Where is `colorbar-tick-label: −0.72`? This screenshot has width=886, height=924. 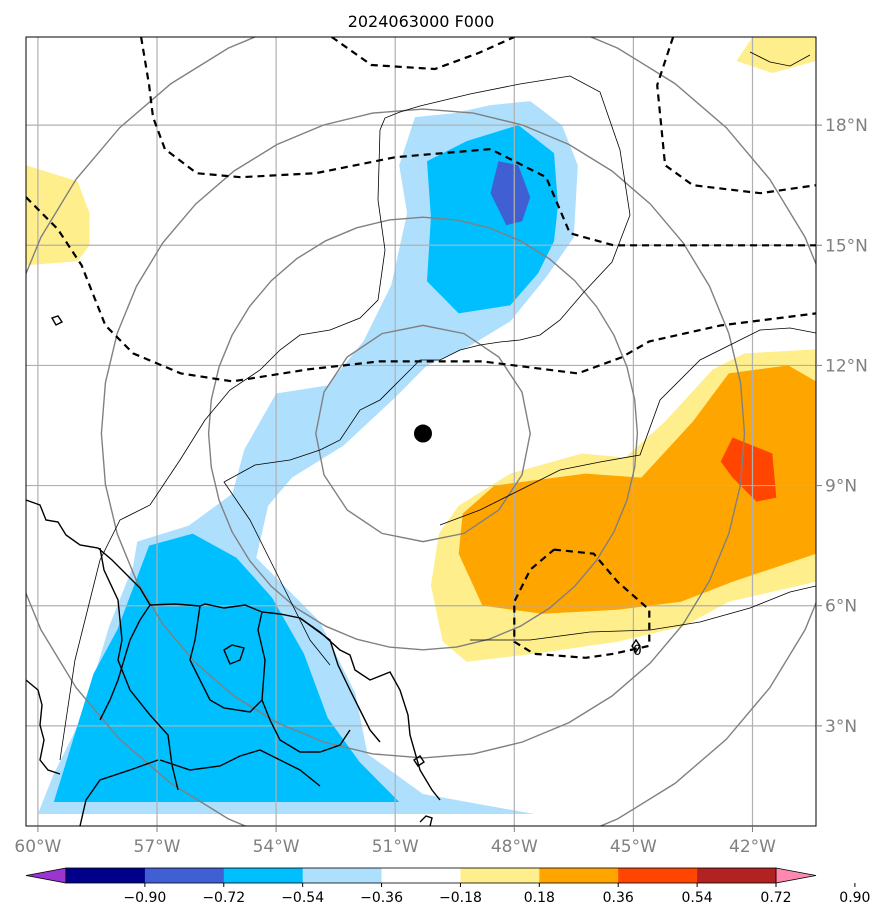
colorbar-tick-label: −0.72 is located at coordinates (223, 898).